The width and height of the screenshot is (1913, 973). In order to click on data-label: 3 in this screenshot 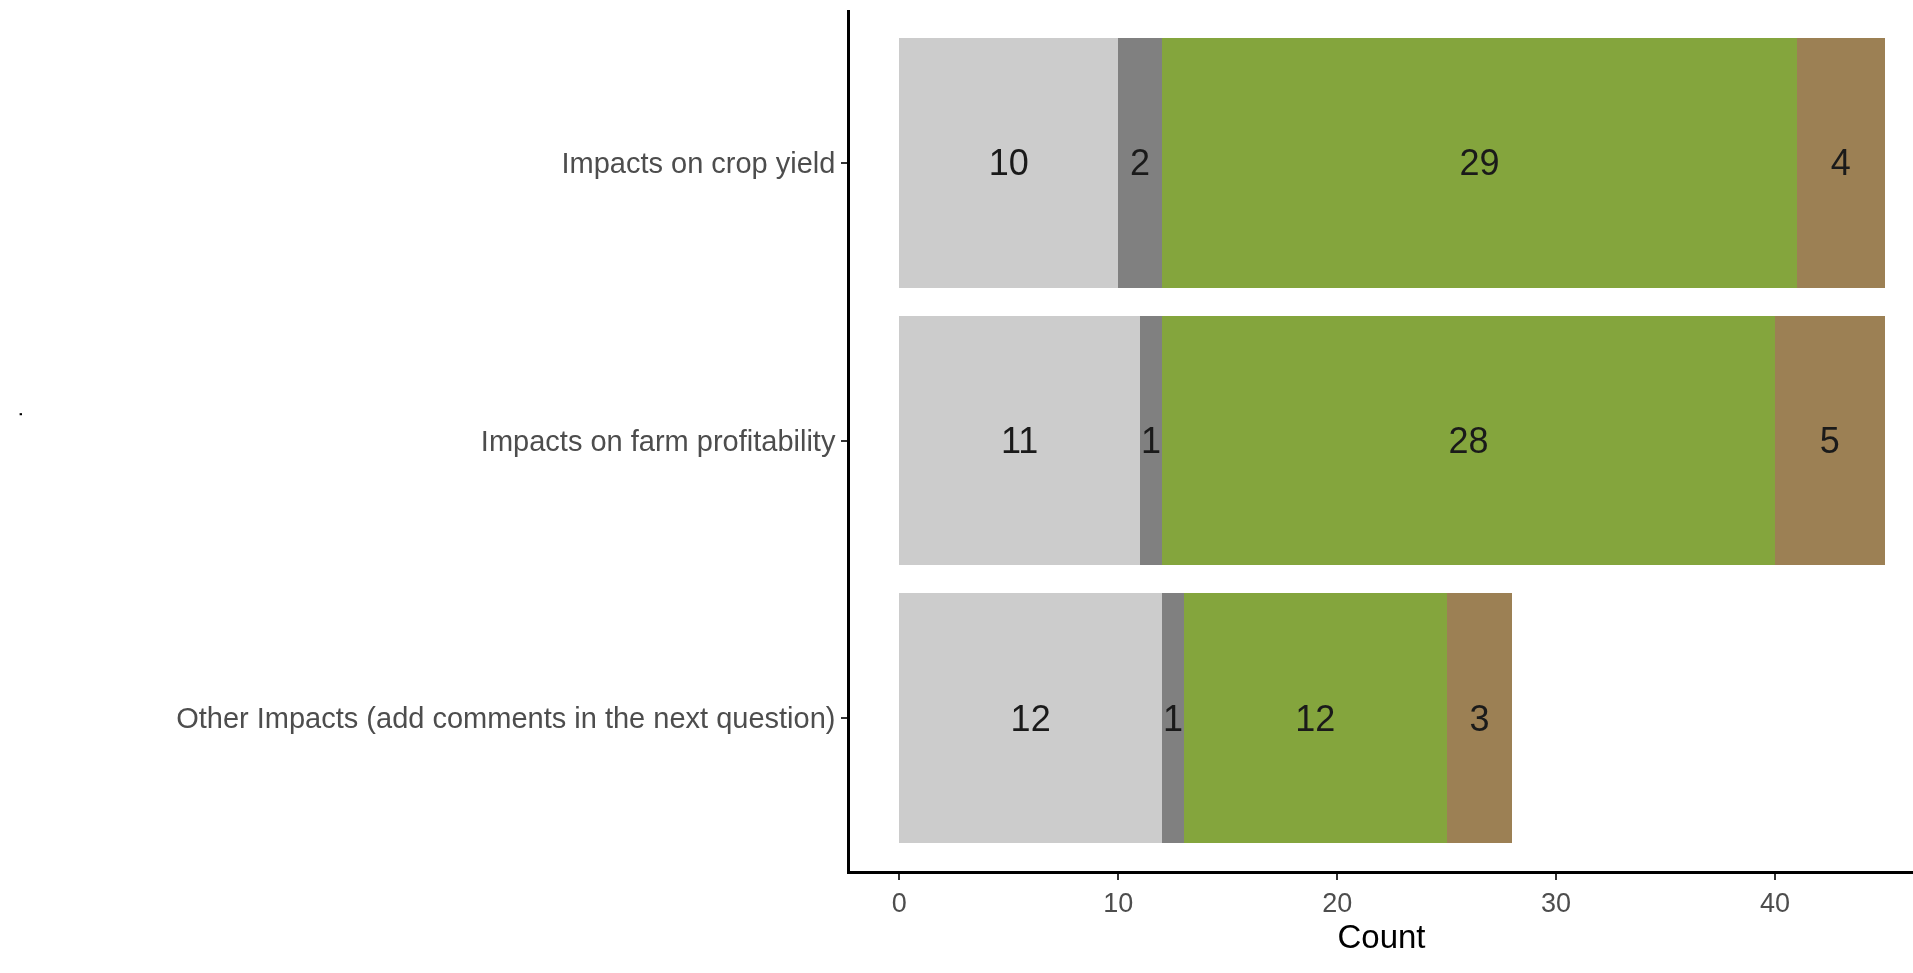, I will do `click(1479, 718)`.